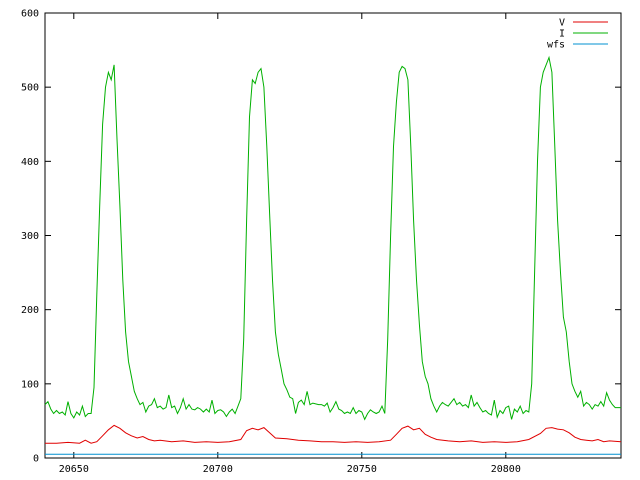 The width and height of the screenshot is (640, 480). Describe the element at coordinates (30, 310) in the screenshot. I see `y-tick-label: 200` at that location.